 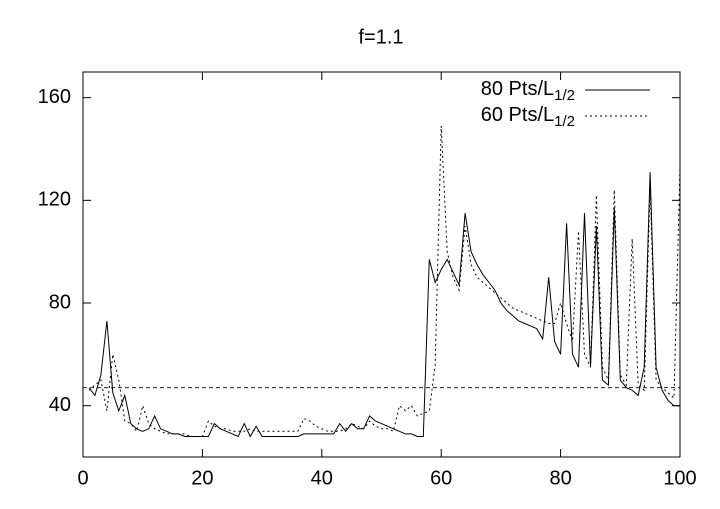 I want to click on x-tick-label: 80, so click(x=560, y=478).